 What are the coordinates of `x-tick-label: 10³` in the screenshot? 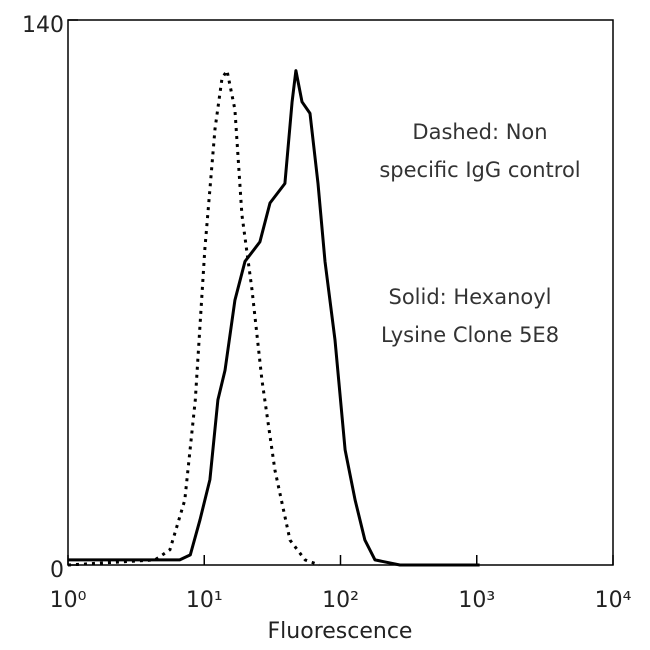 It's located at (476, 600).